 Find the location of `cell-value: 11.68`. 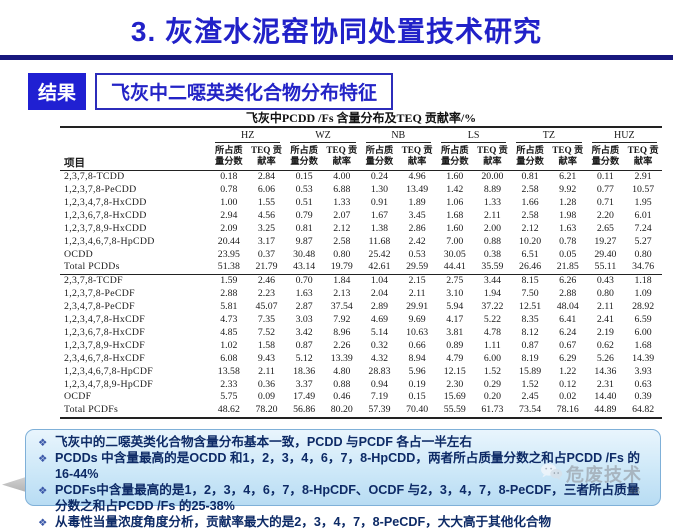

cell-value: 11.68 is located at coordinates (379, 241).